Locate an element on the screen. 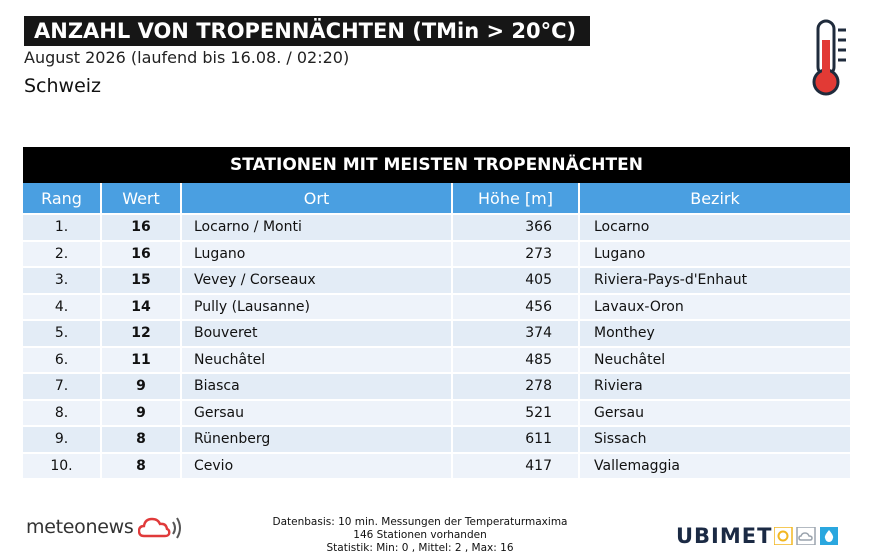 Image resolution: width=873 pixels, height=558 pixels. column-header-ort: Ort is located at coordinates (317, 198).